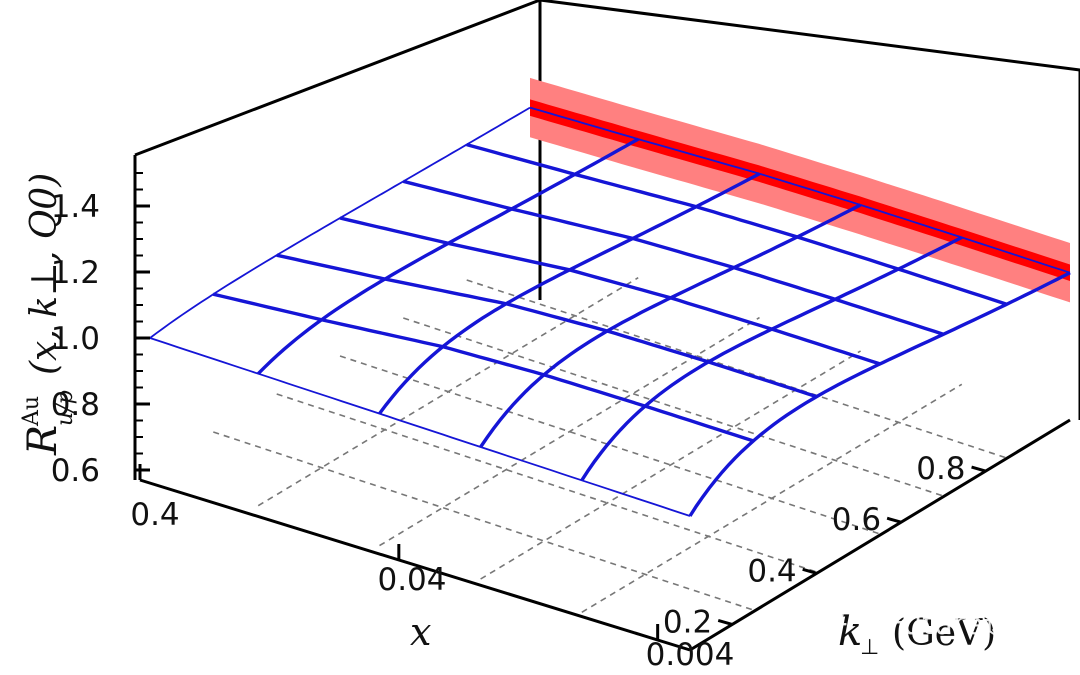 This screenshot has height=675, width=1080. I want to click on z-tick-label-1: 0.8, so click(75, 405).